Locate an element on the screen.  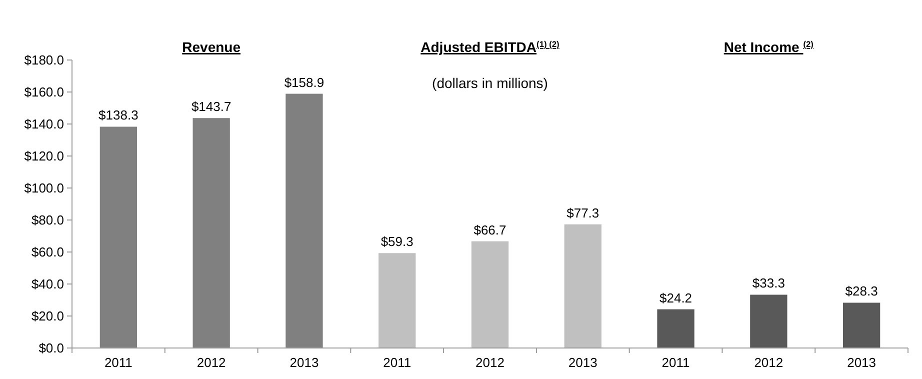
data-label: $28.3 is located at coordinates (861, 291).